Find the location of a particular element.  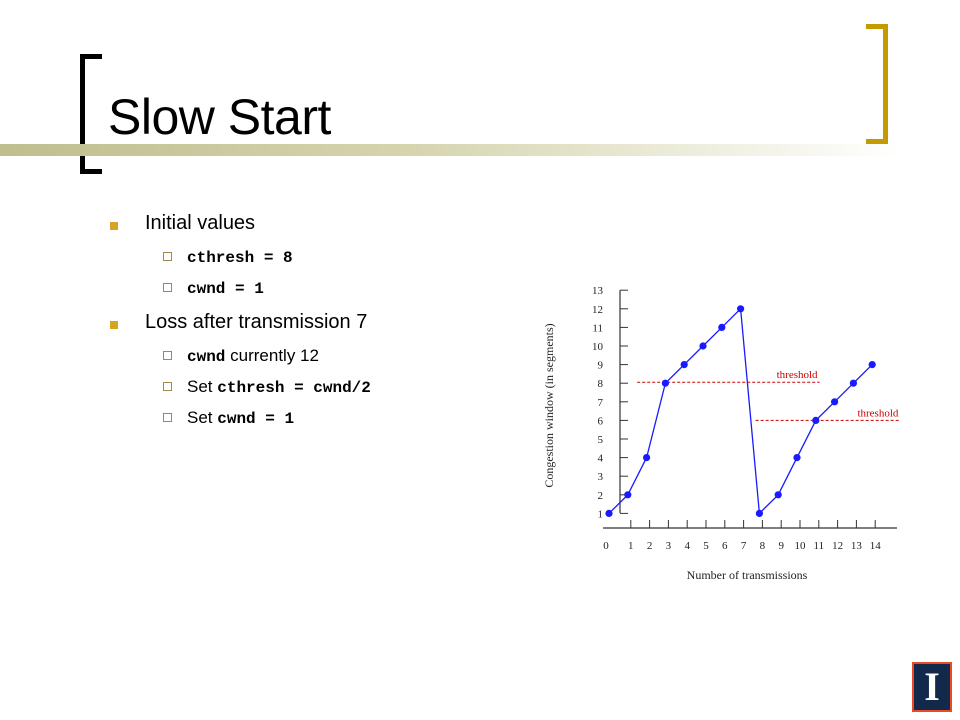

x-tick-label: 5 is located at coordinates (706, 546).